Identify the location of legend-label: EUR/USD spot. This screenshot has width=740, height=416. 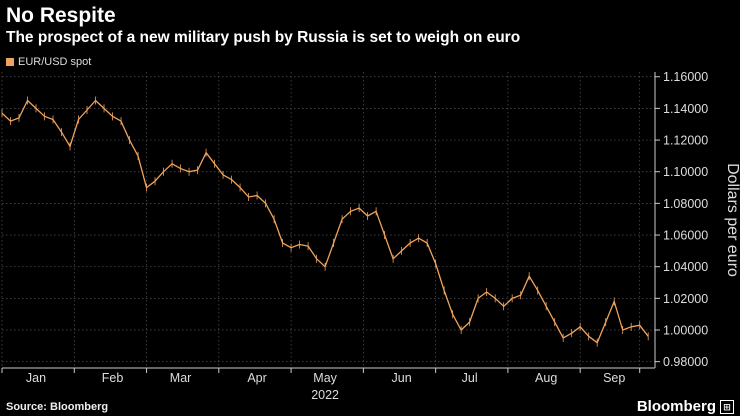
(55, 62).